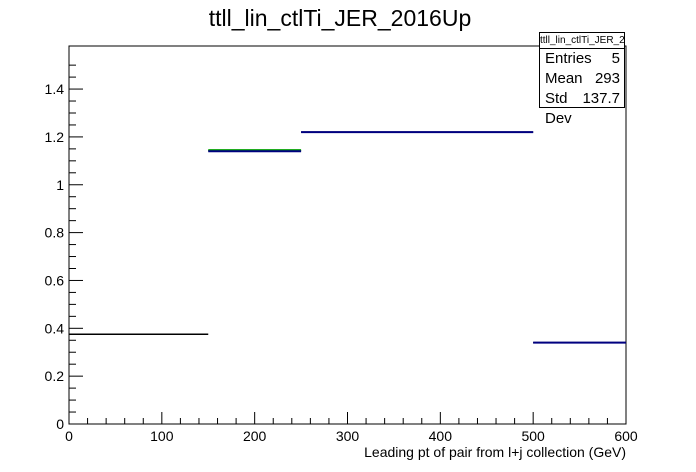  What do you see at coordinates (55, 328) in the screenshot?
I see `y-tick-label: 0.4` at bounding box center [55, 328].